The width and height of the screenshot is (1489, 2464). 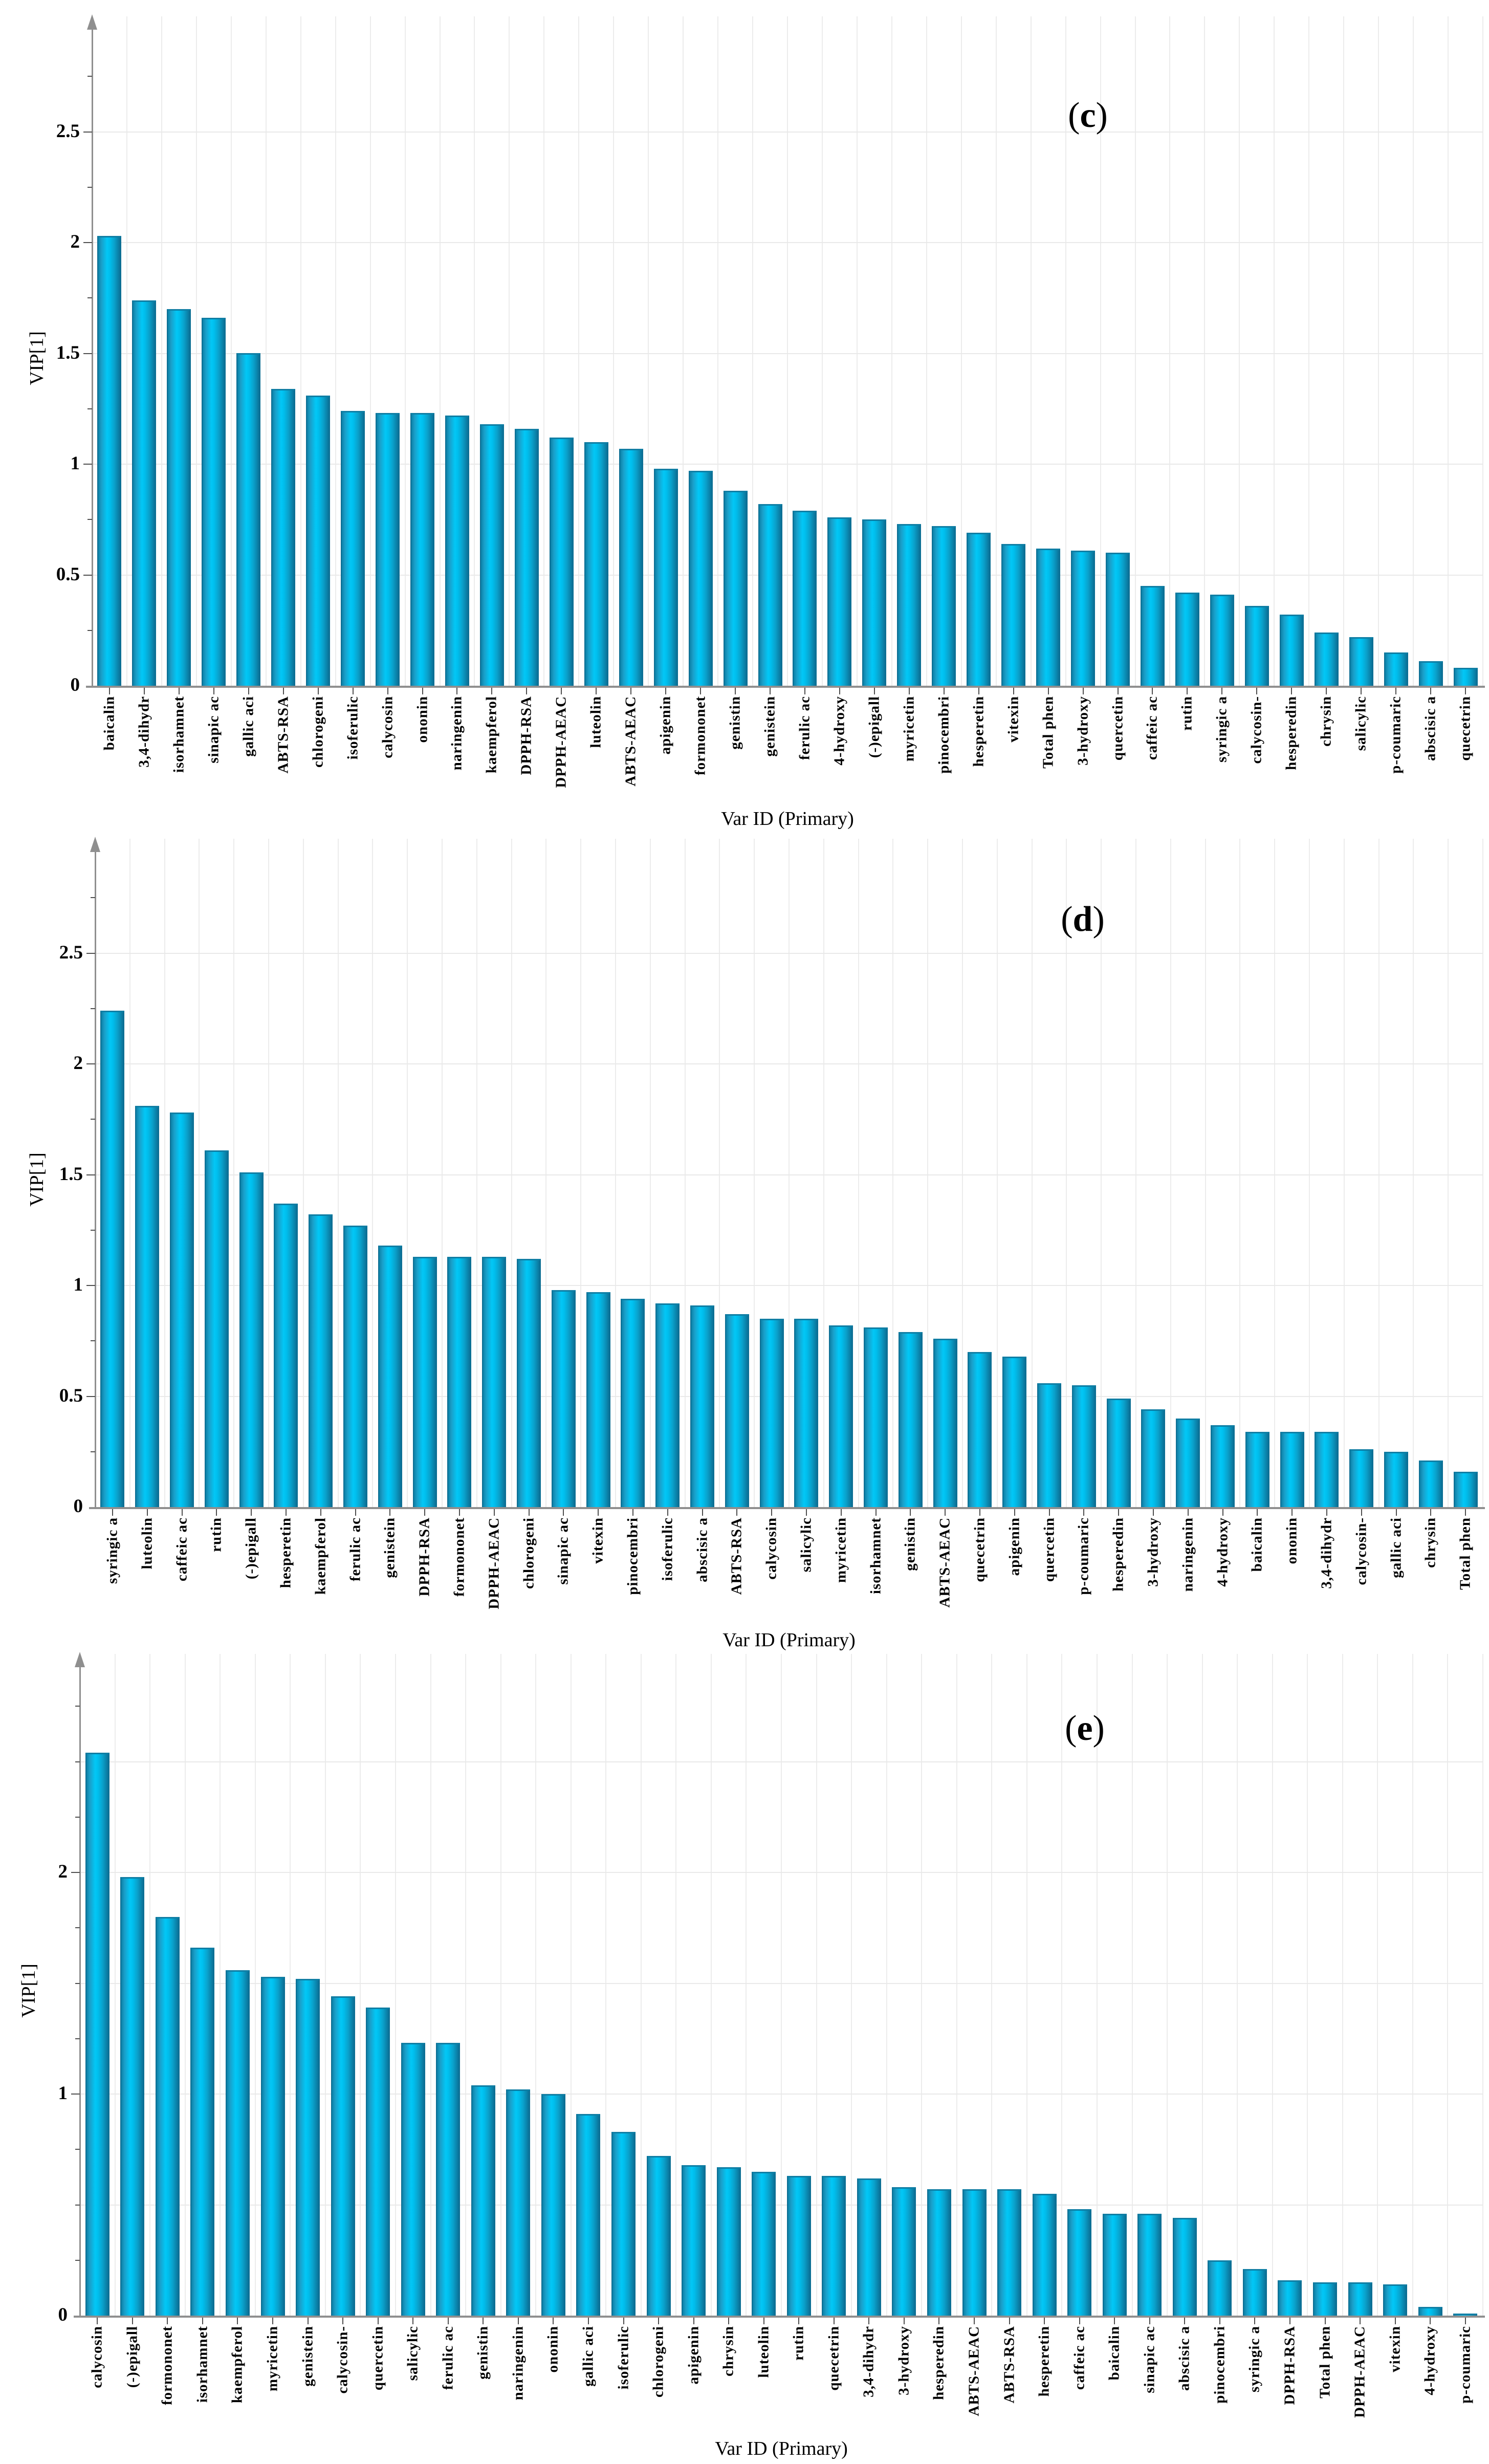 I want to click on y-axis-line, so click(x=95, y=1177).